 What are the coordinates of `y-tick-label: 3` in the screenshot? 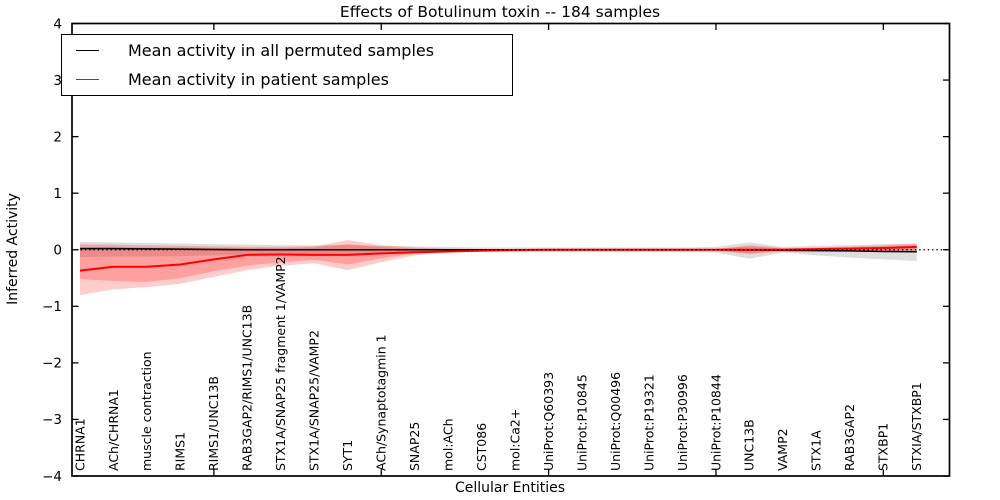 It's located at (57, 81).